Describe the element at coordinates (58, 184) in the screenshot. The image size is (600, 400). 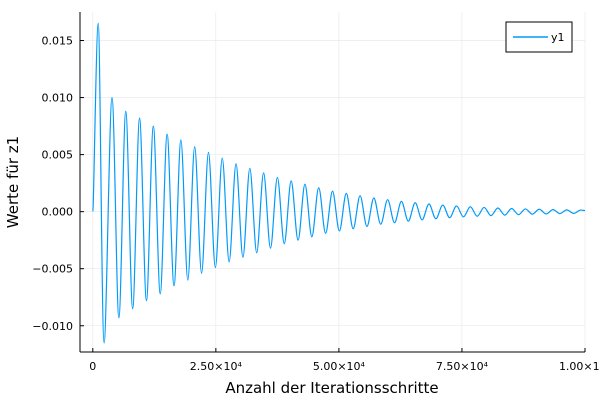
I see `y-ticks: −0.010 −0.005 0.000 0.005 0.010 0.015` at that location.